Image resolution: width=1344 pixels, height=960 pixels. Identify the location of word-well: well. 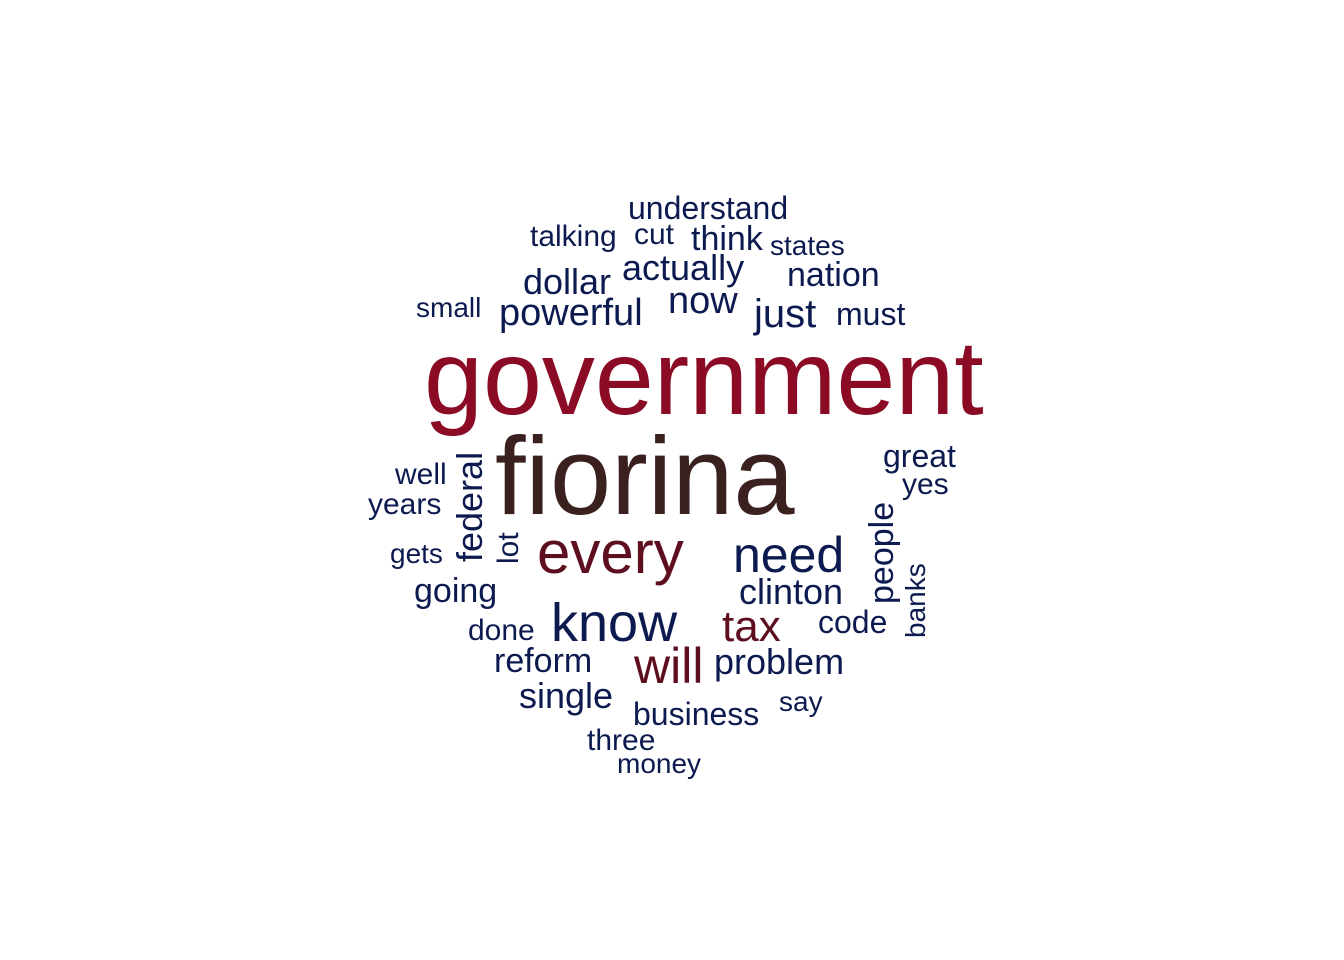
(421, 474).